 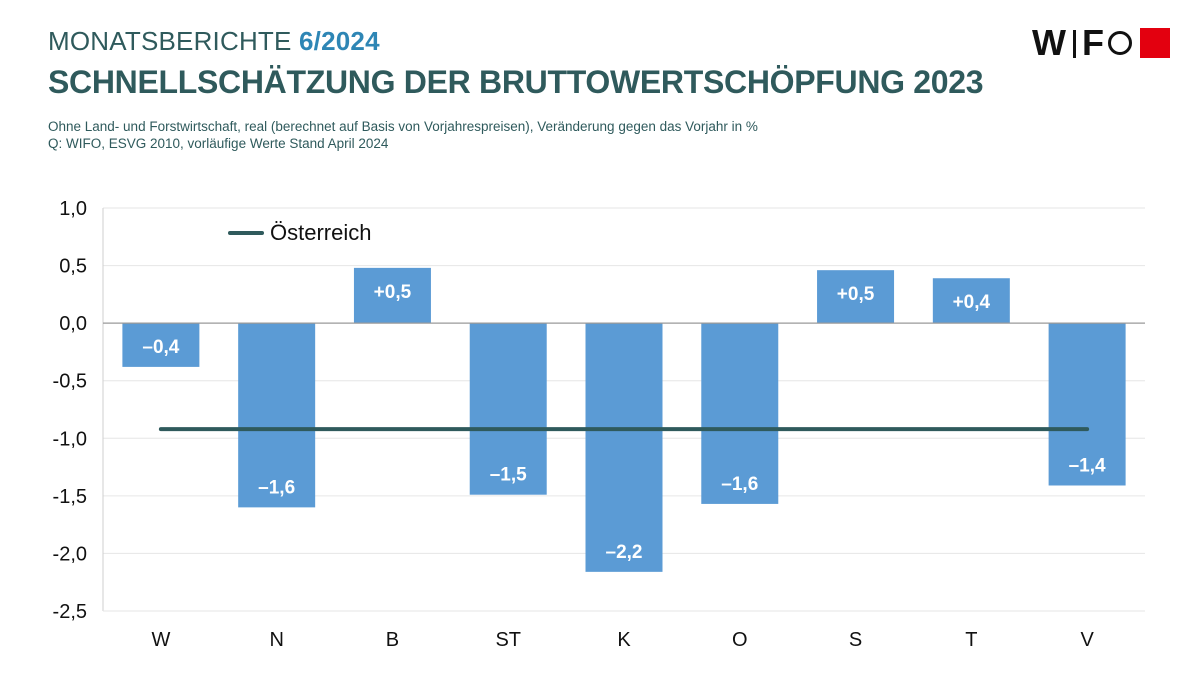 I want to click on data-label-b: +0,5, so click(x=393, y=292).